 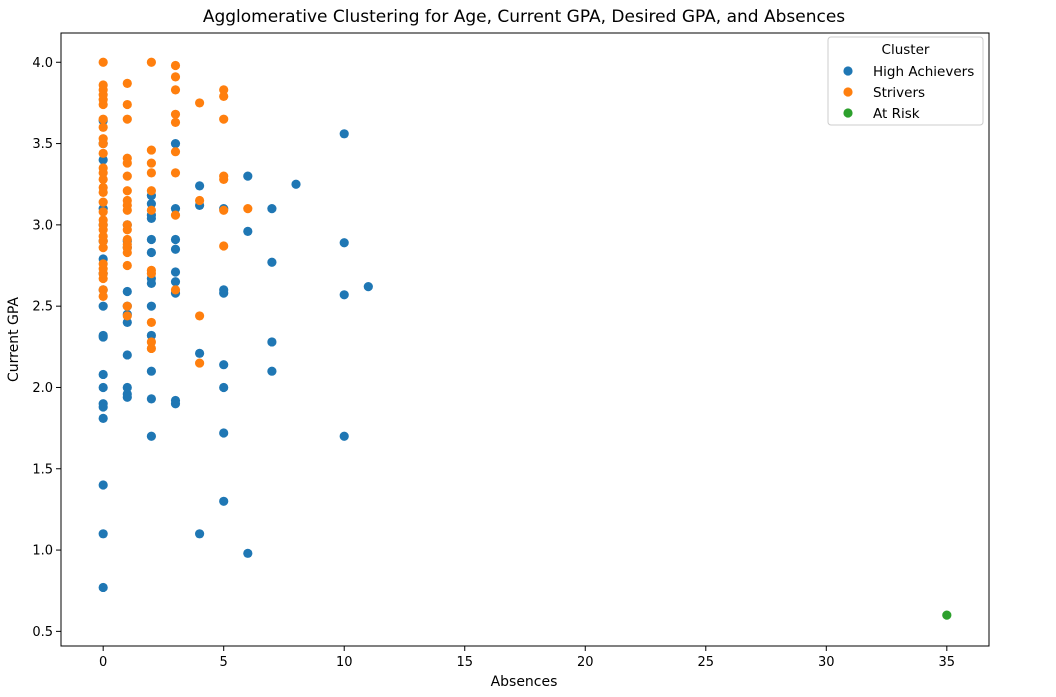 What do you see at coordinates (524, 682) in the screenshot?
I see `x-axis-label: Absences` at bounding box center [524, 682].